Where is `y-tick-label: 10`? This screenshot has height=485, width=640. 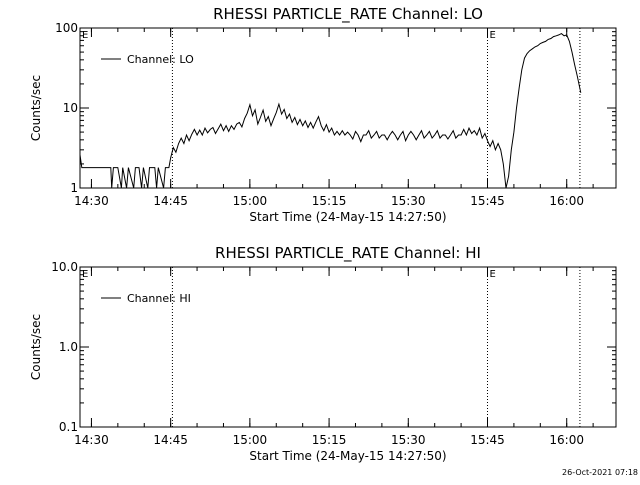 y-tick-label: 10 is located at coordinates (70, 108).